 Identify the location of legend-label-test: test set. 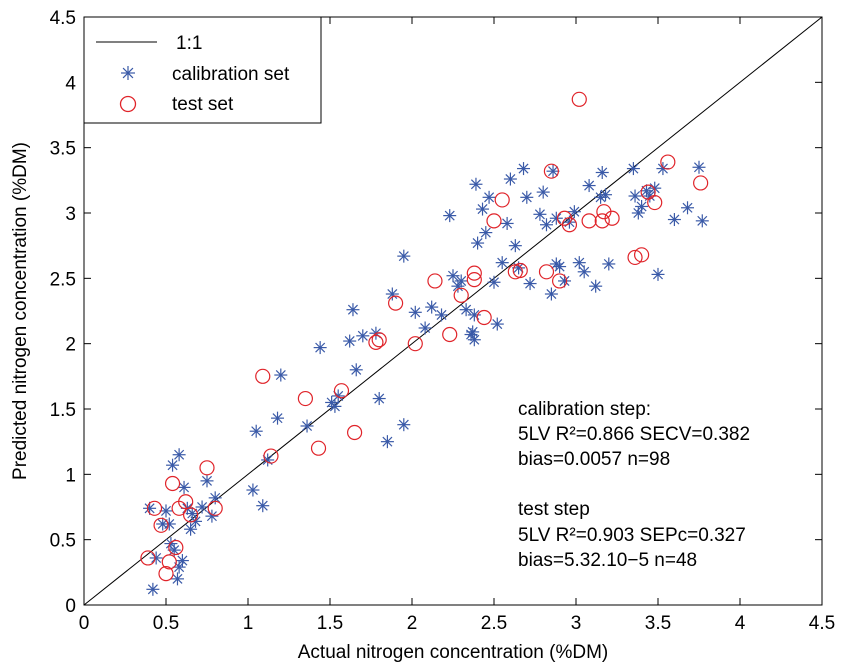
(203, 104).